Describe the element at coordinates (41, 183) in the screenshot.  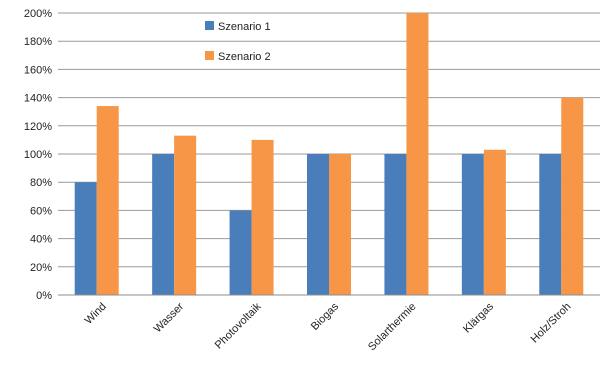
I see `y-tick-label: 80%` at that location.